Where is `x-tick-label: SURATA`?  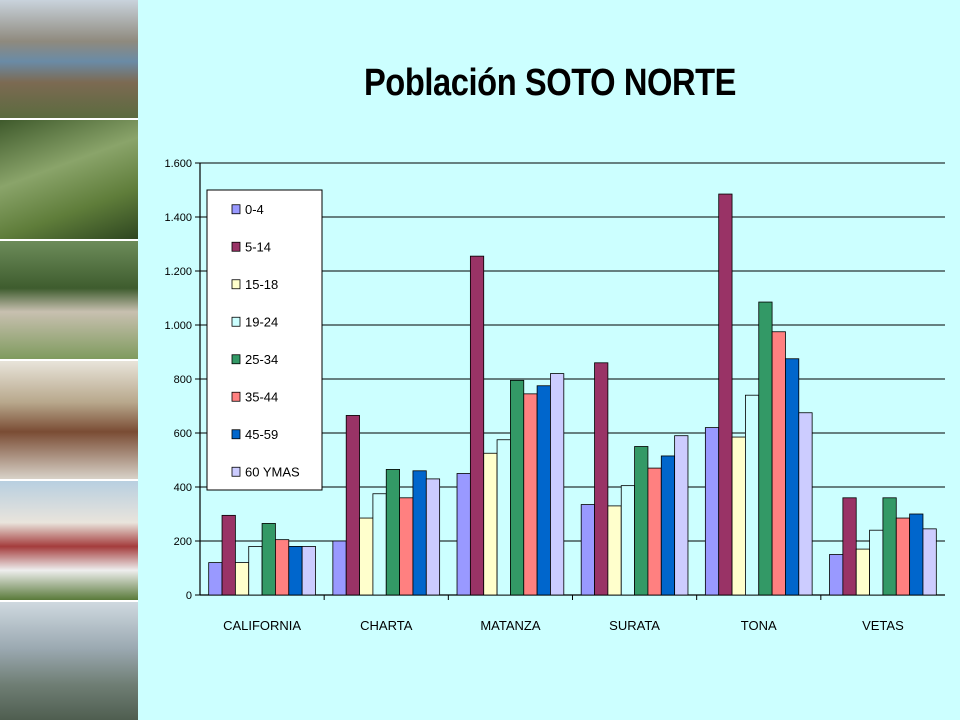
x-tick-label: SURATA is located at coordinates (634, 625).